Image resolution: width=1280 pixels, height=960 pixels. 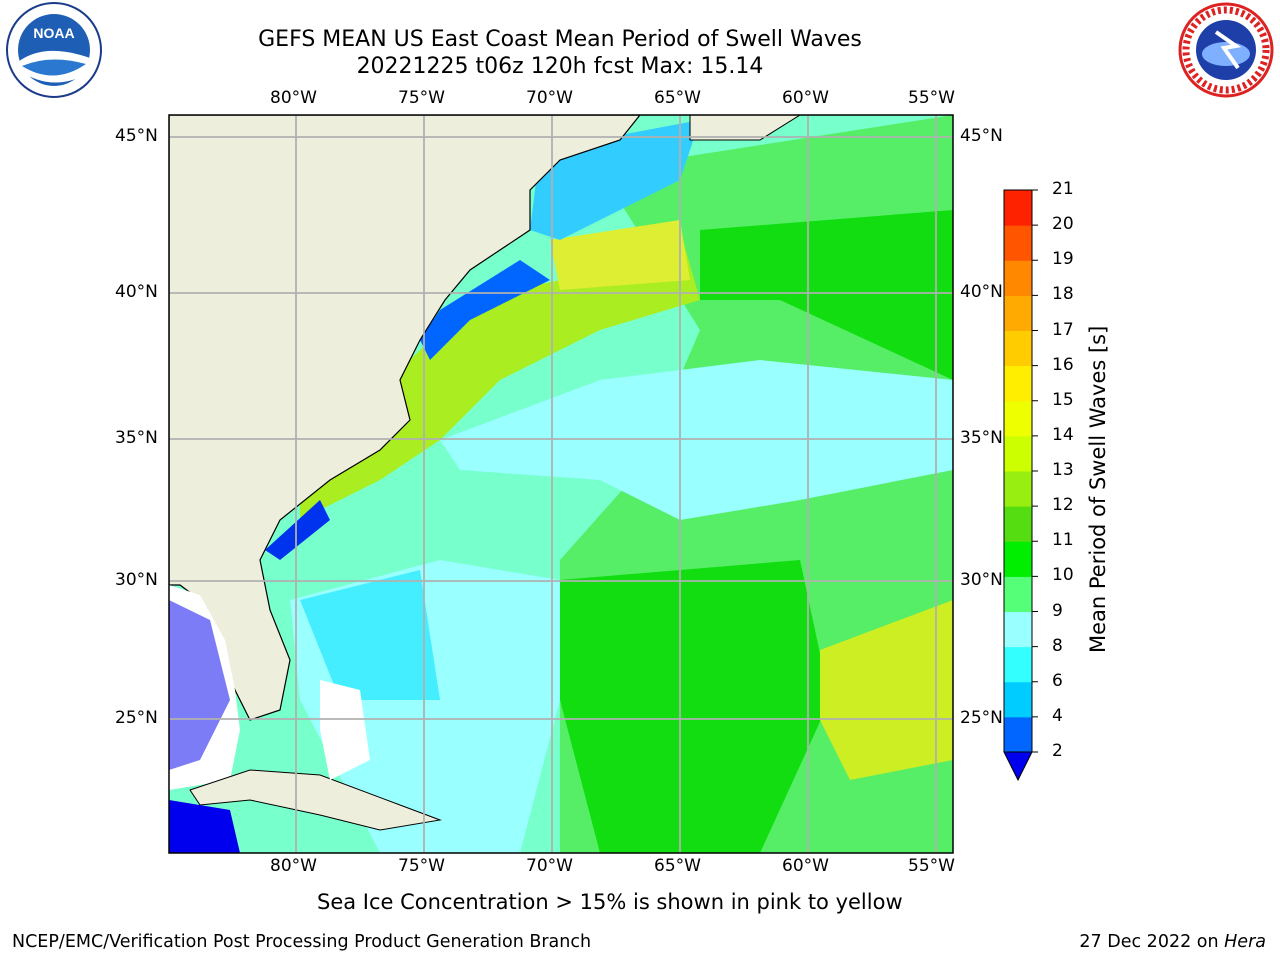 I want to click on lon-label-bottom-70w: 70°W, so click(x=549, y=866).